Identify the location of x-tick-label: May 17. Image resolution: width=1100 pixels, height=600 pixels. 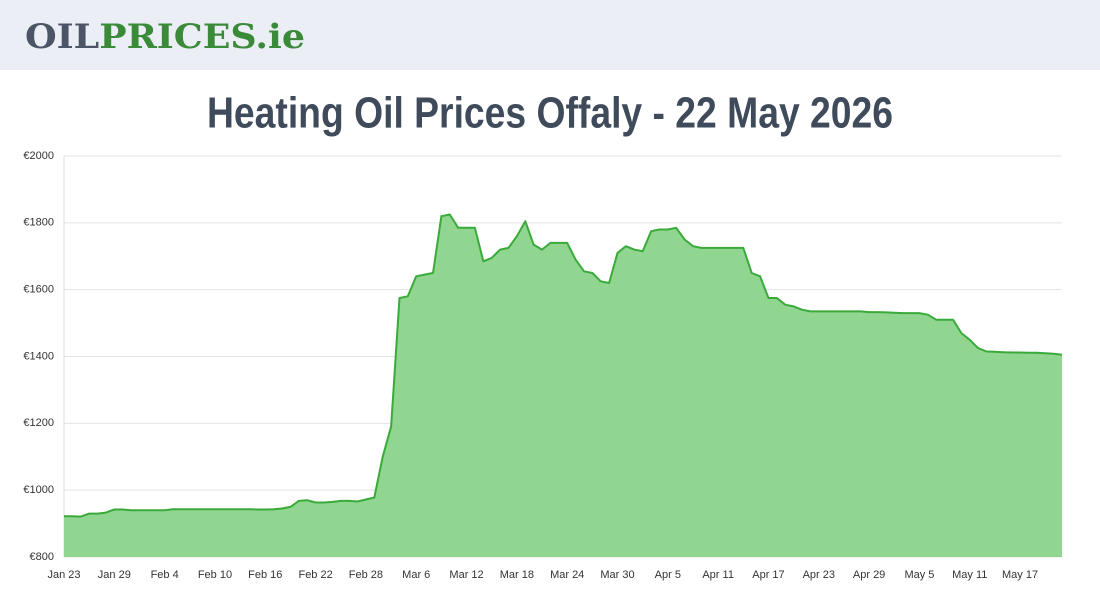
(1020, 575).